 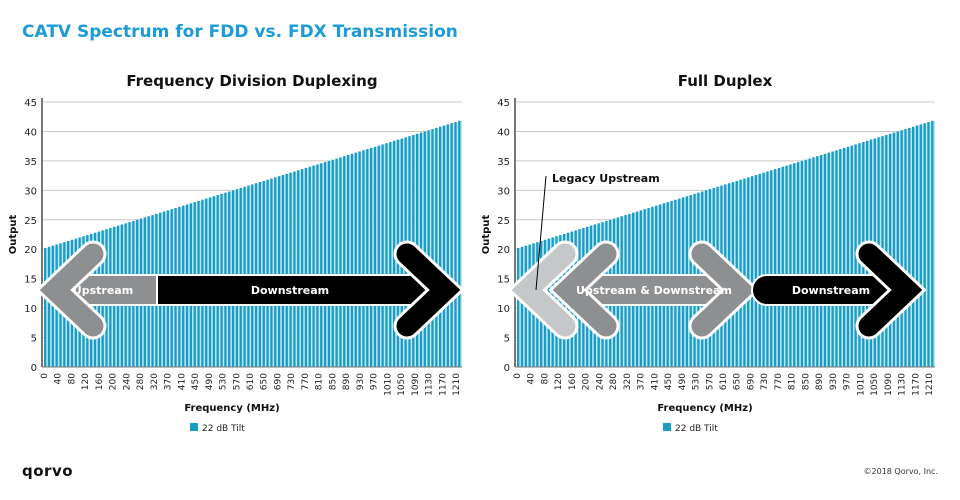 I want to click on qorvo-logo: qorvo, so click(x=48, y=471).